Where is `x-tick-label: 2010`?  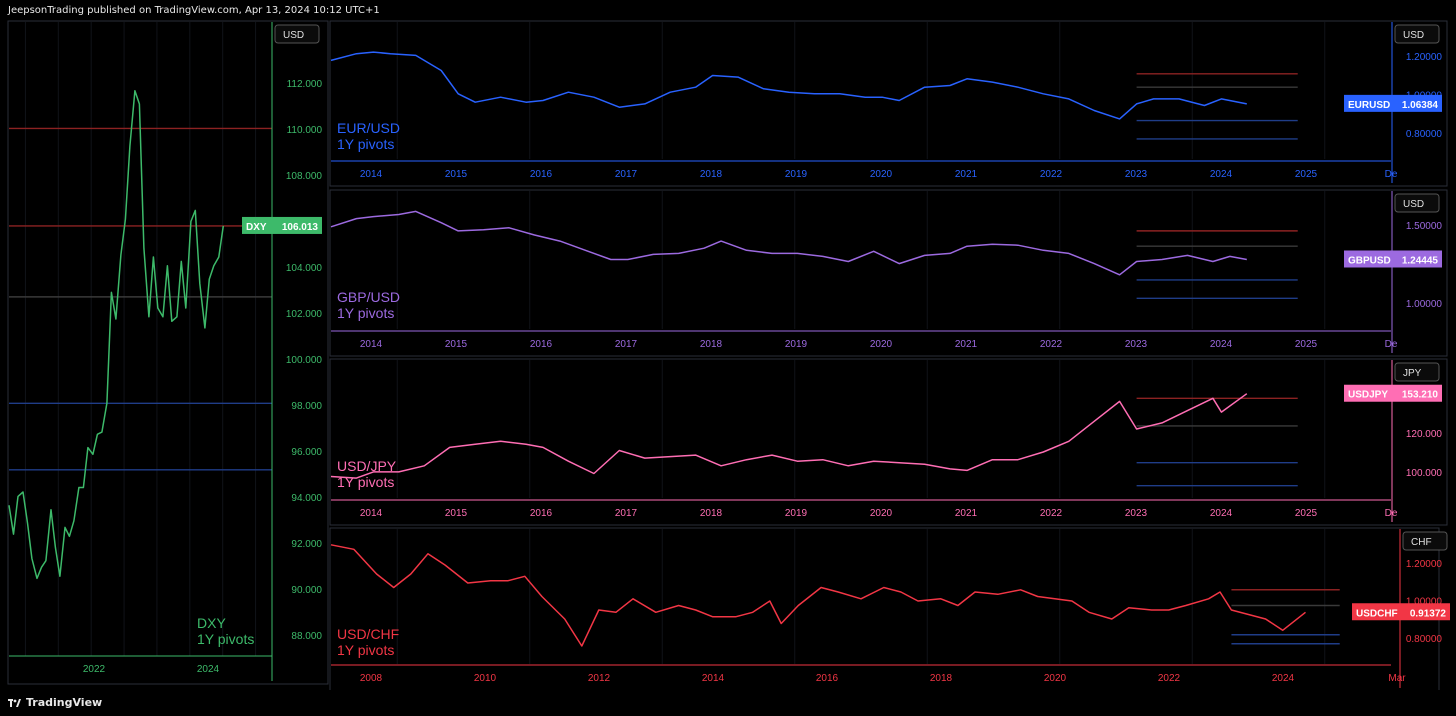
x-tick-label: 2010 is located at coordinates (485, 678).